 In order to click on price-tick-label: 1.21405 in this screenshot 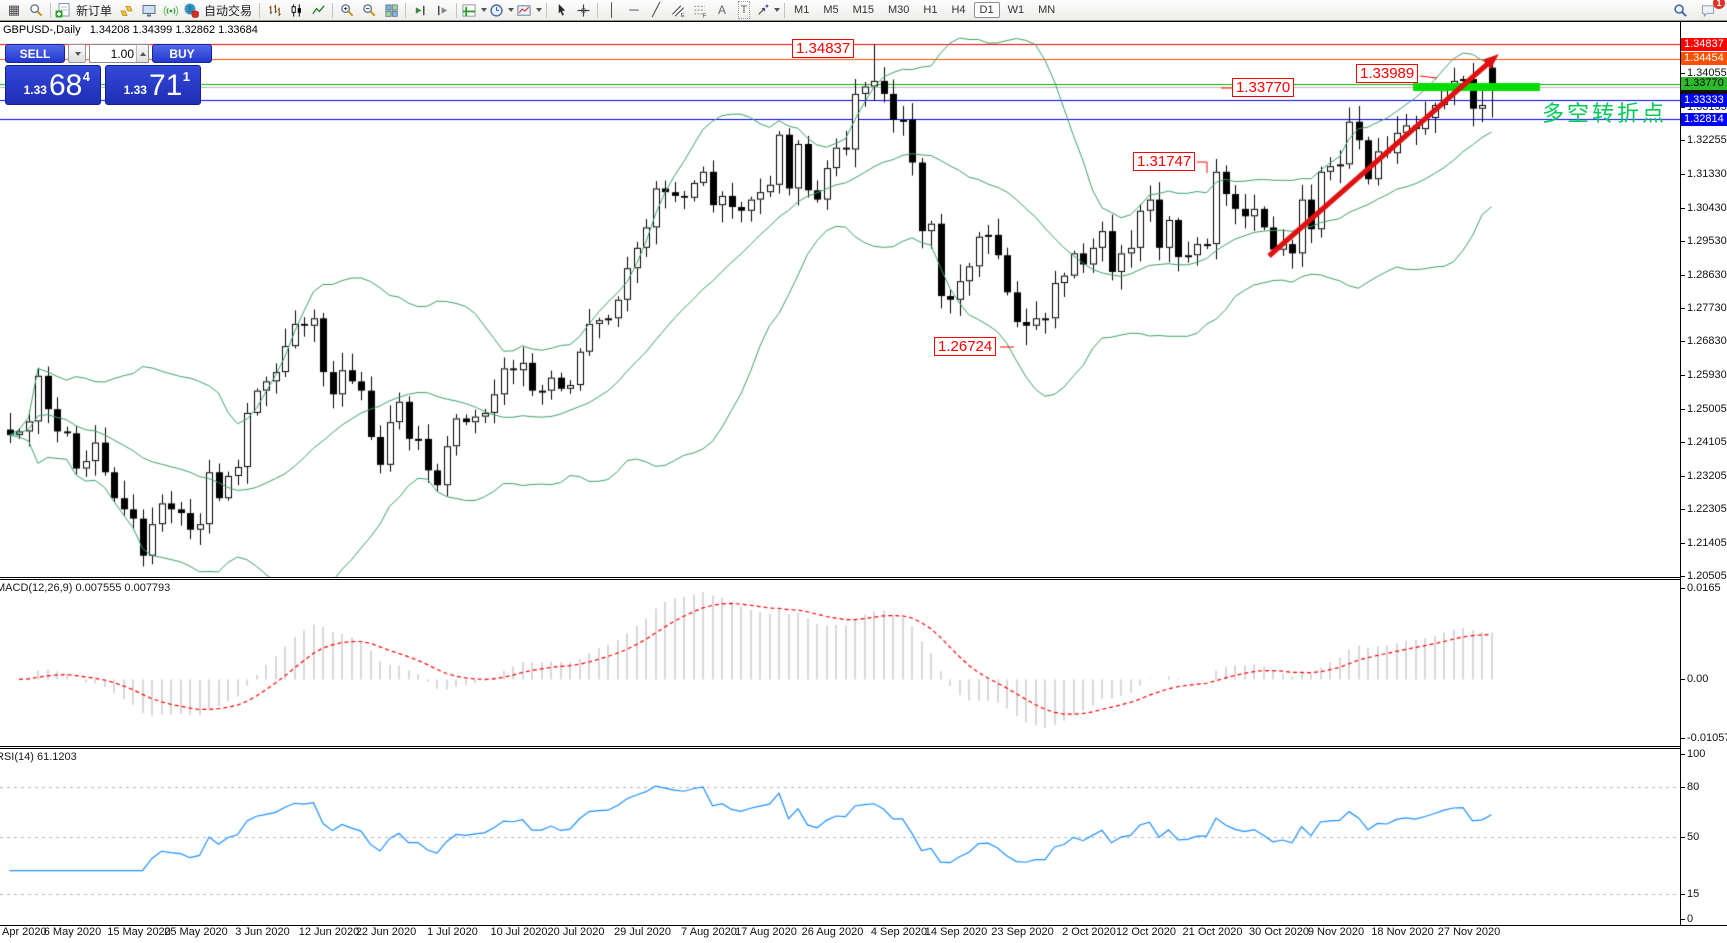, I will do `click(1704, 543)`.